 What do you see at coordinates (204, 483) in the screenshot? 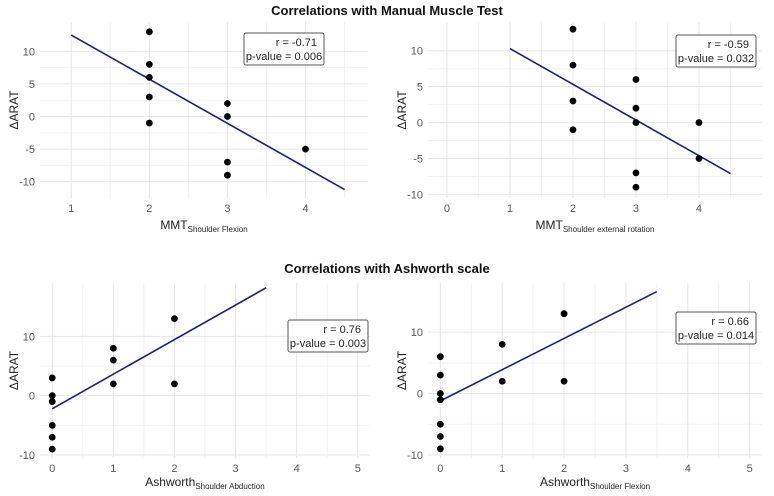
I see `x-axis-label: AshworthShoulder Abduction` at bounding box center [204, 483].